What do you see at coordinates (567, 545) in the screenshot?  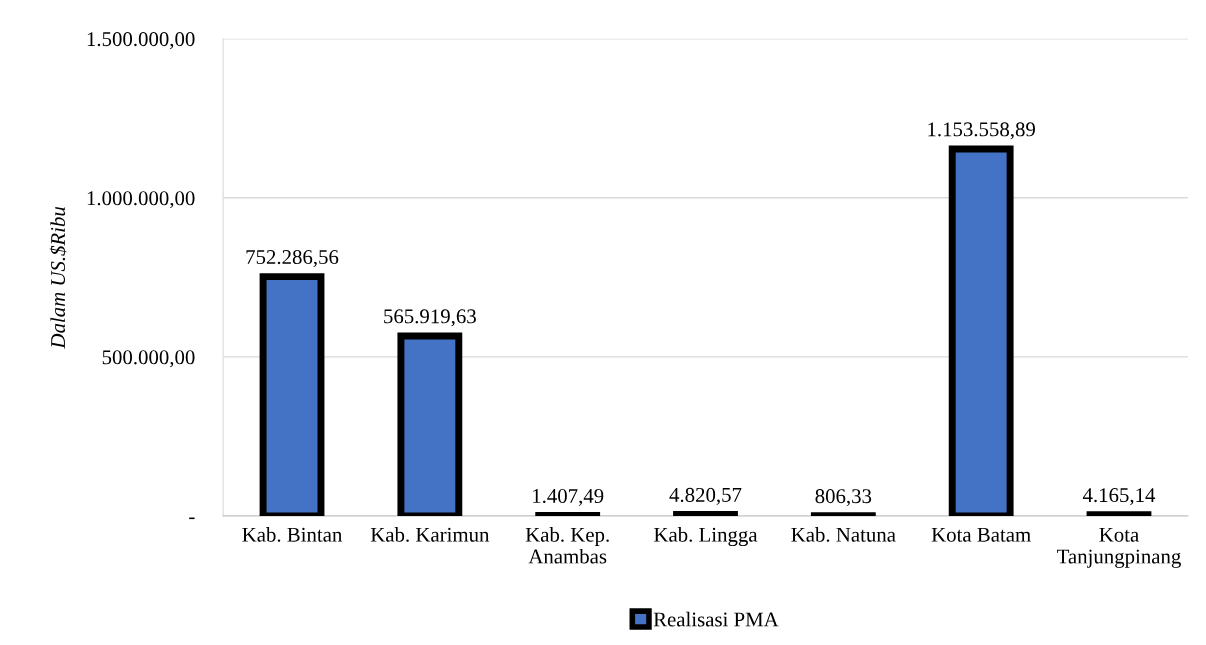 I see `x-tick-label: Kab. Kep. Anambas` at bounding box center [567, 545].